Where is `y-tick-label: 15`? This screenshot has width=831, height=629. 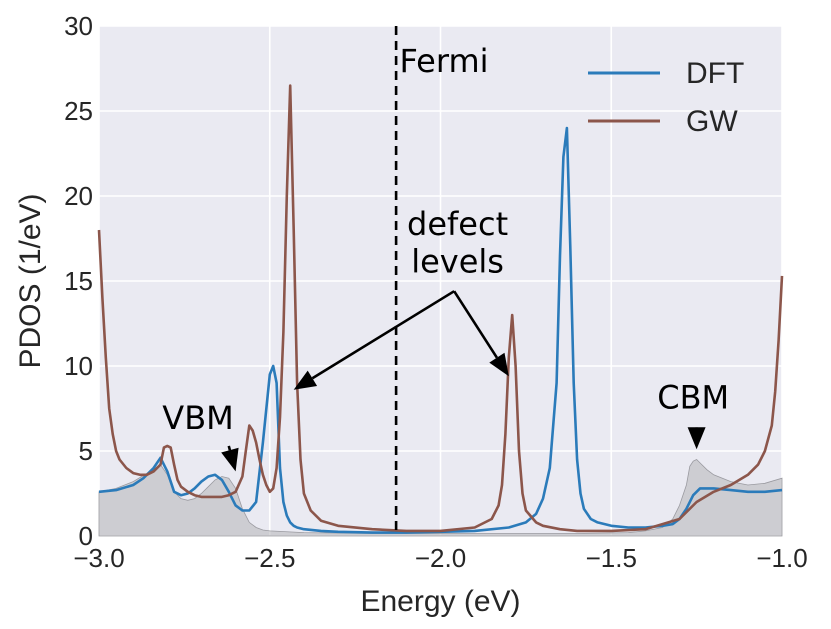
y-tick-label: 15 is located at coordinates (78, 281).